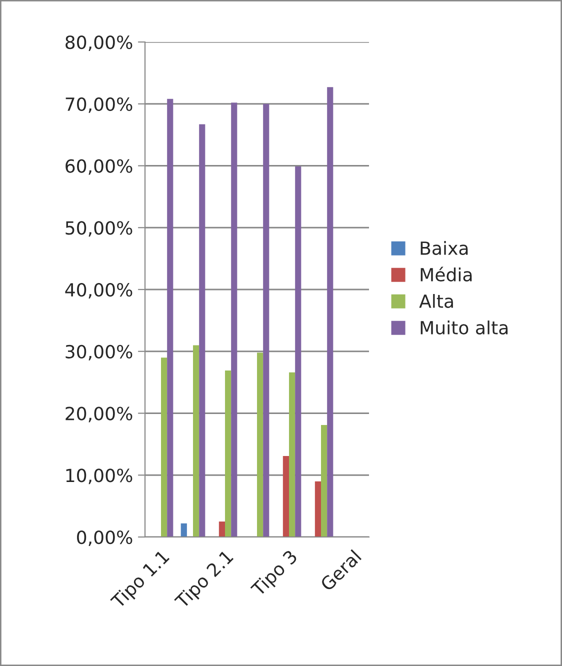 The width and height of the screenshot is (562, 666). What do you see at coordinates (99, 352) in the screenshot?
I see `y-tick-label: 30,00%` at bounding box center [99, 352].